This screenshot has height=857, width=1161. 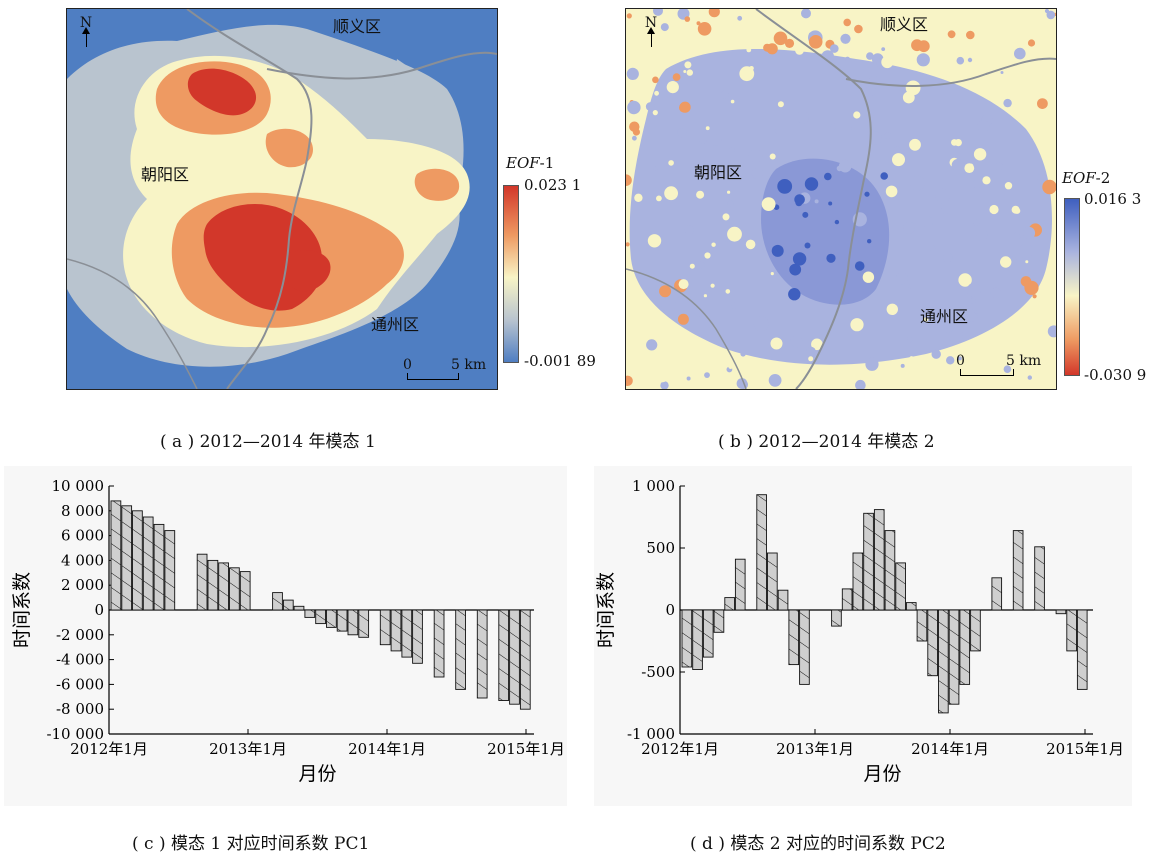 What do you see at coordinates (1103, 178) in the screenshot?
I see `legend-title-suffix: -2` at bounding box center [1103, 178].